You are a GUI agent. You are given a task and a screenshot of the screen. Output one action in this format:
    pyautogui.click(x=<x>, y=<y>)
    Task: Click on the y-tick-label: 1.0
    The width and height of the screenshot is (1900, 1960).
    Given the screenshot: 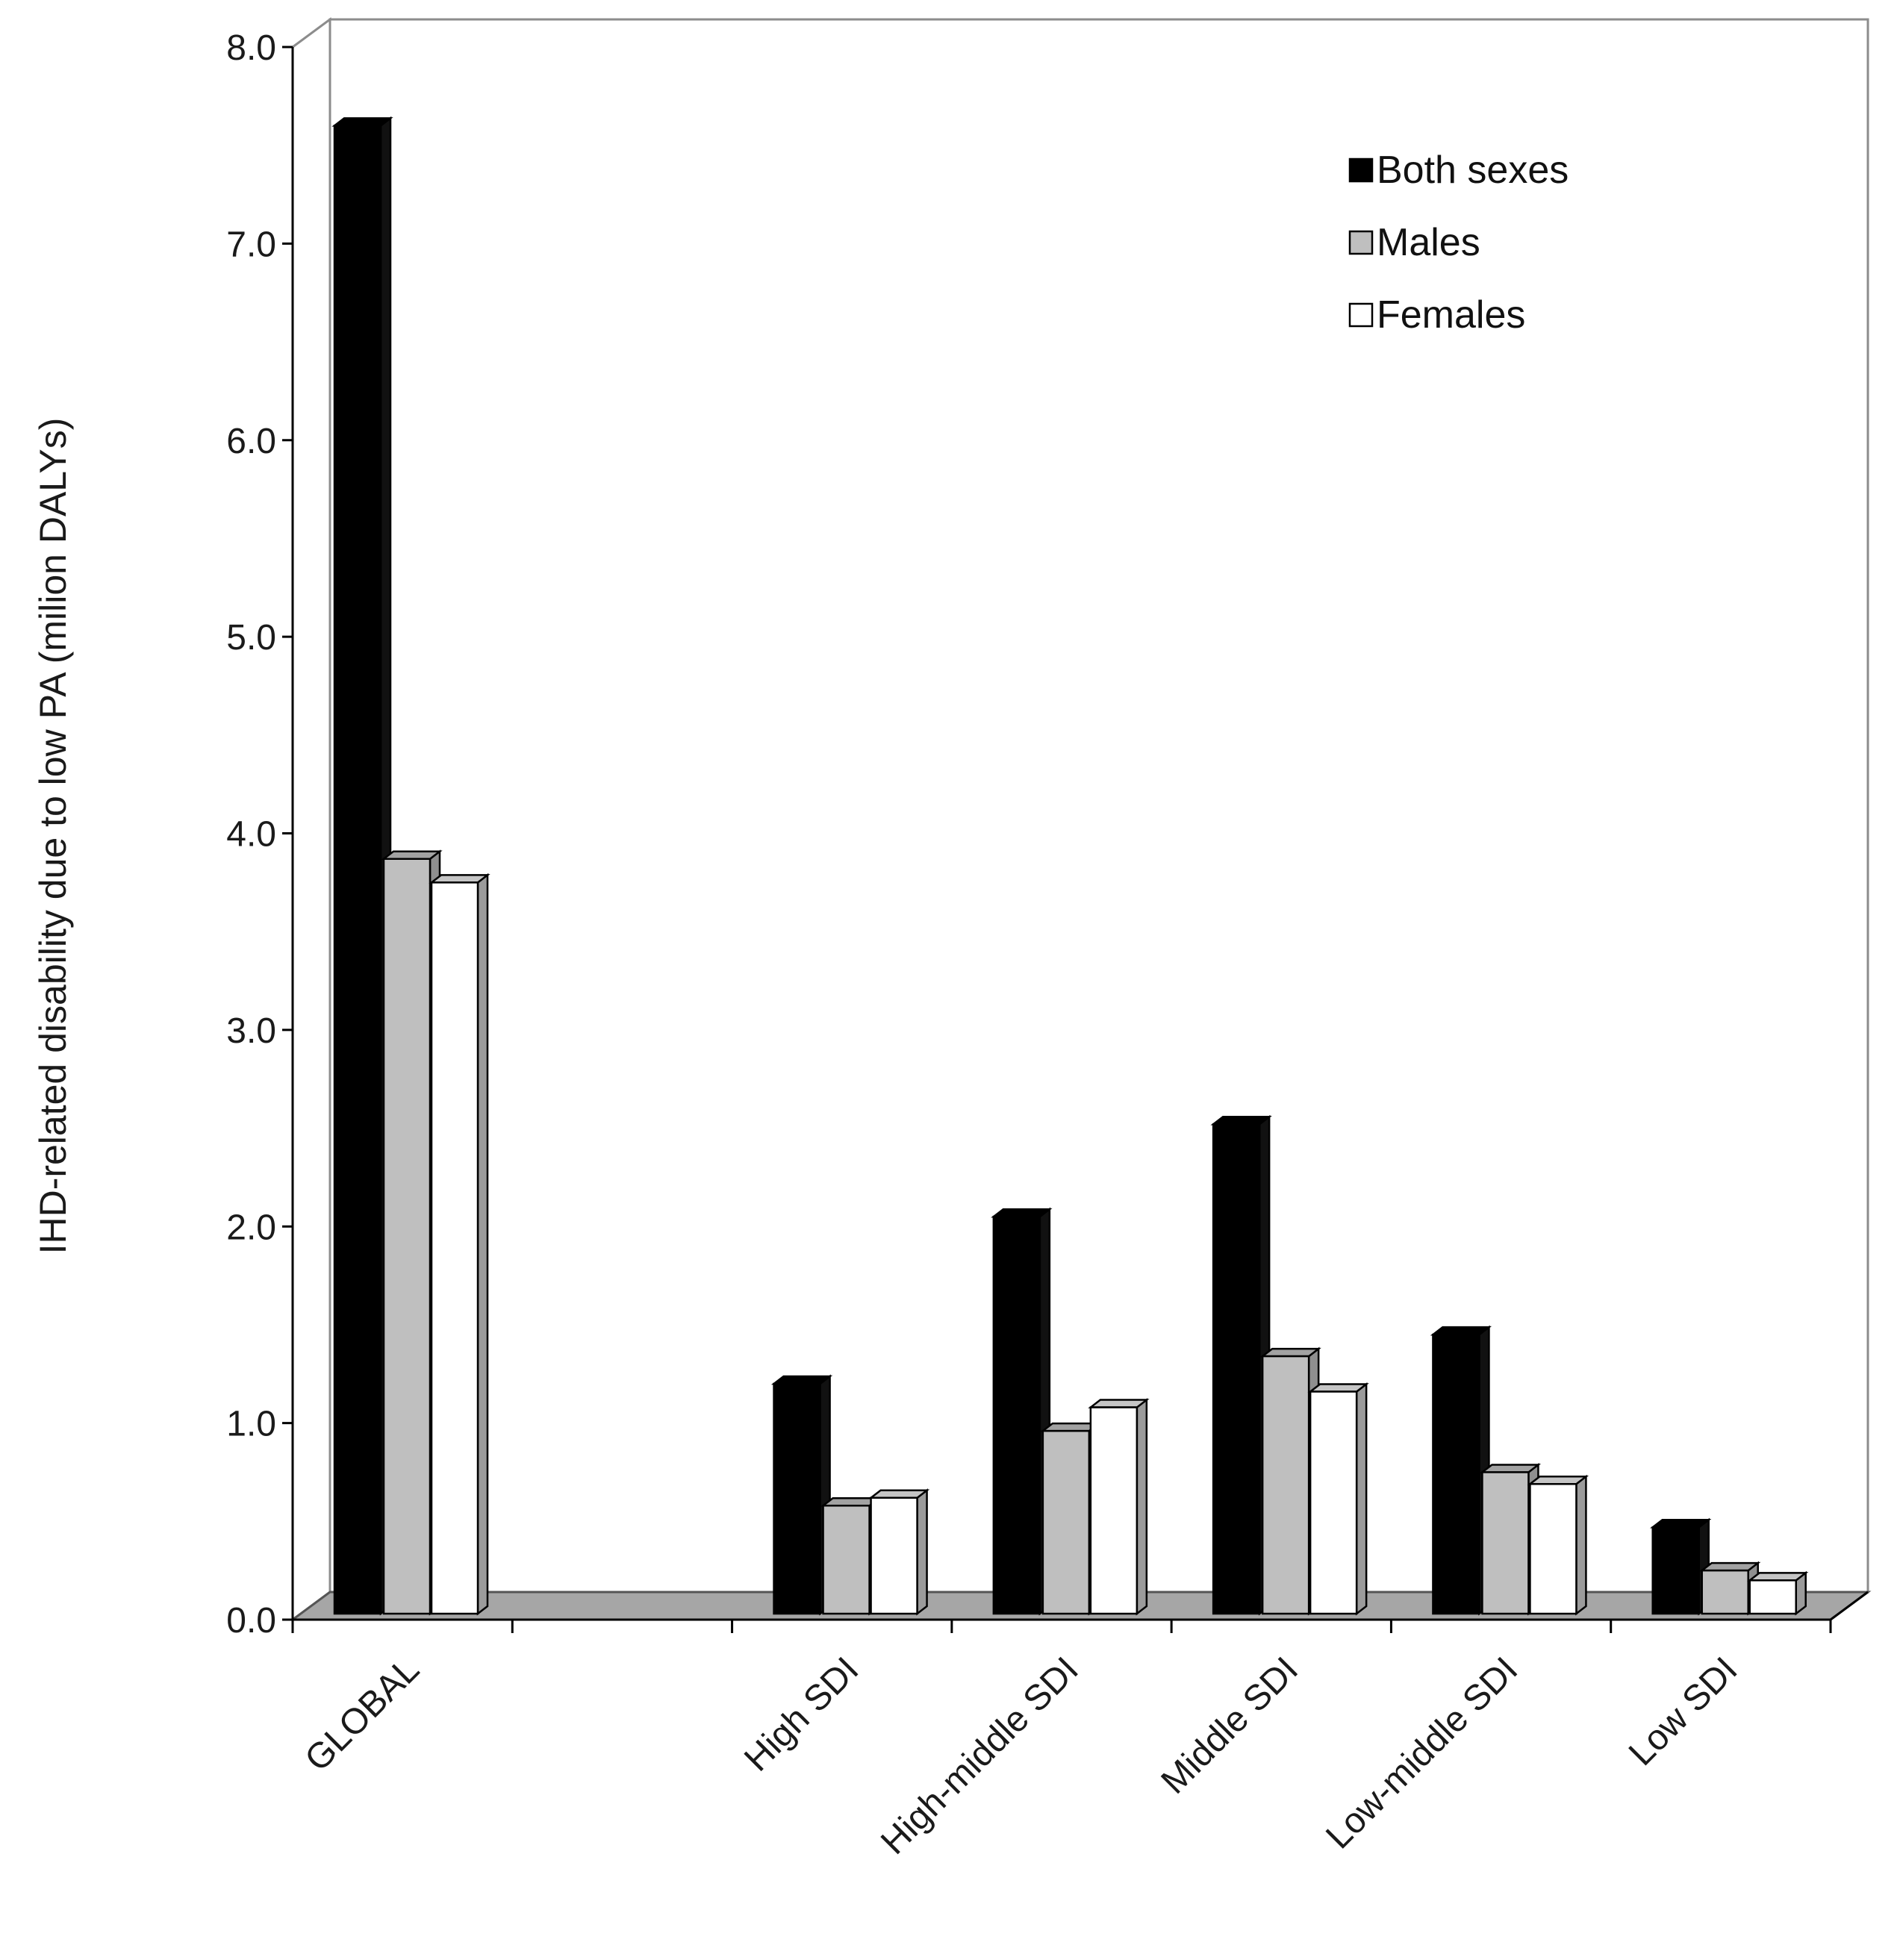 What is the action you would take?
    pyautogui.click(x=251, y=1424)
    